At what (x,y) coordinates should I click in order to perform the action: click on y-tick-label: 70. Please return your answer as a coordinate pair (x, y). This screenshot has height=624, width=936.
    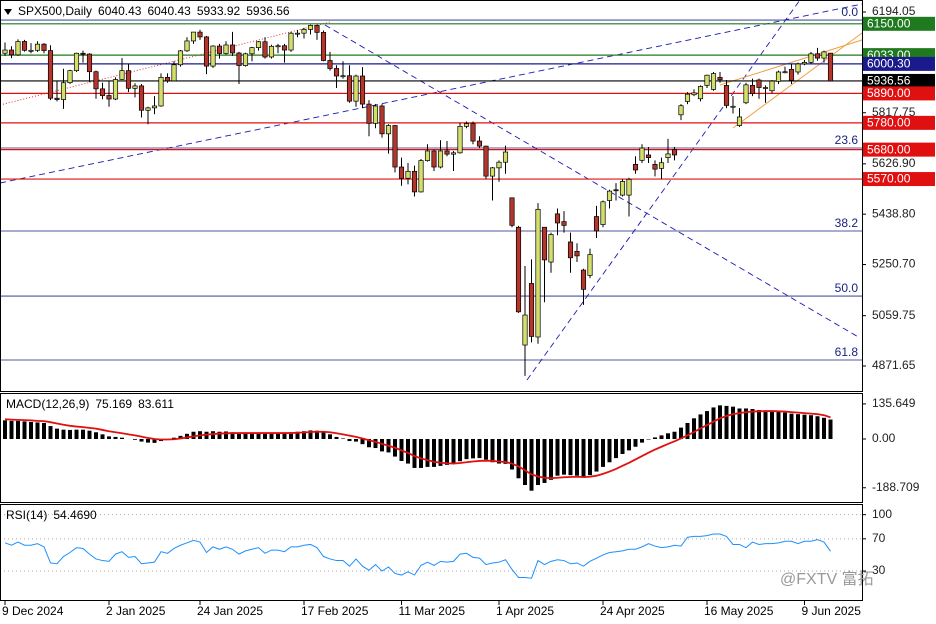
    Looking at the image, I should click on (879, 538).